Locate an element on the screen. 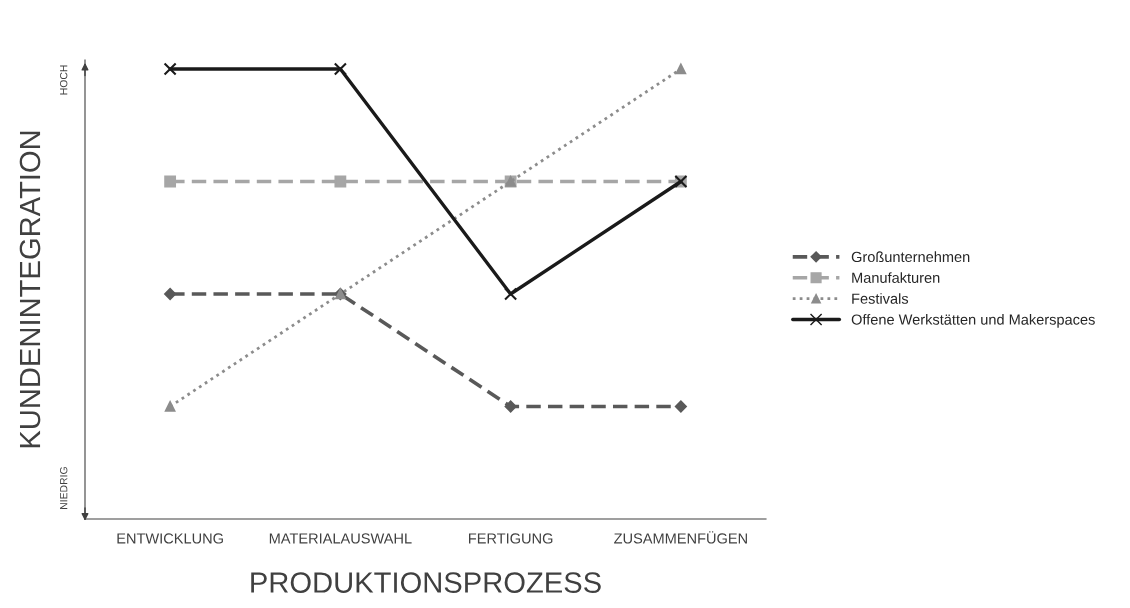 The height and width of the screenshot is (608, 1130). y-axis-title: KUNDENINTEGRATION is located at coordinates (30, 289).